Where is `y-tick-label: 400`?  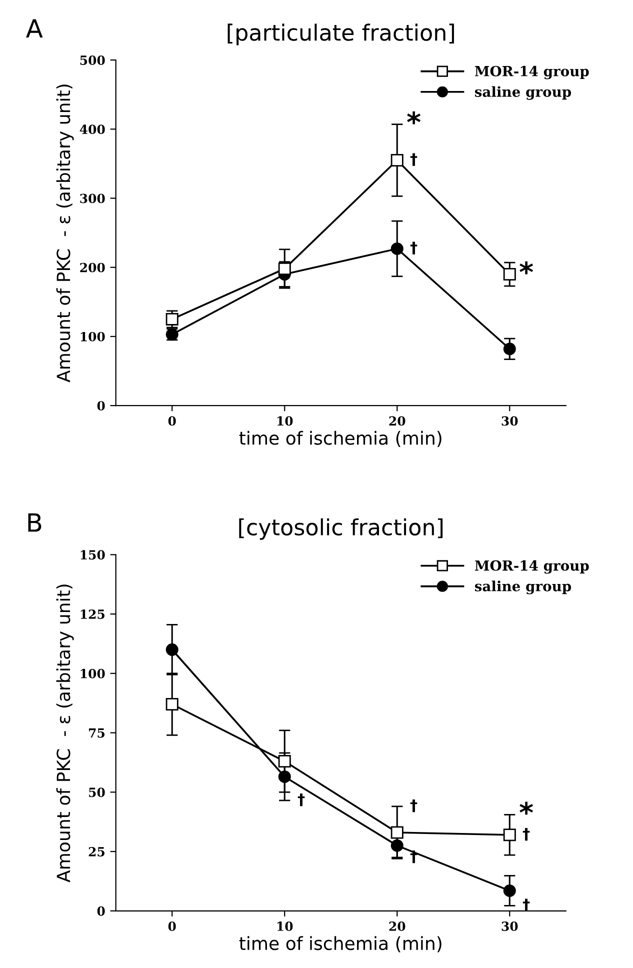 y-tick-label: 400 is located at coordinates (92, 129).